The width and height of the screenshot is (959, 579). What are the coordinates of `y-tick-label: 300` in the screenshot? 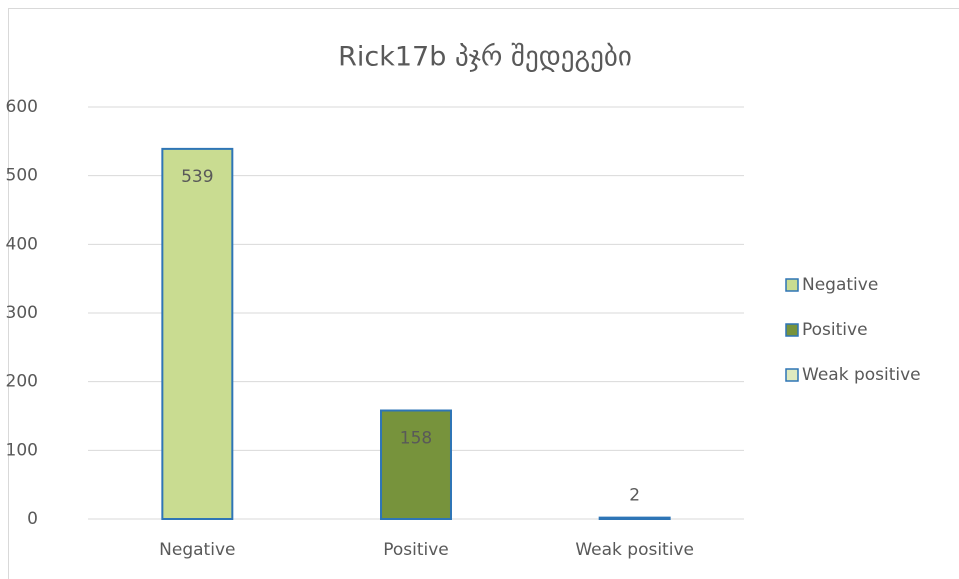 It's located at (22, 313).